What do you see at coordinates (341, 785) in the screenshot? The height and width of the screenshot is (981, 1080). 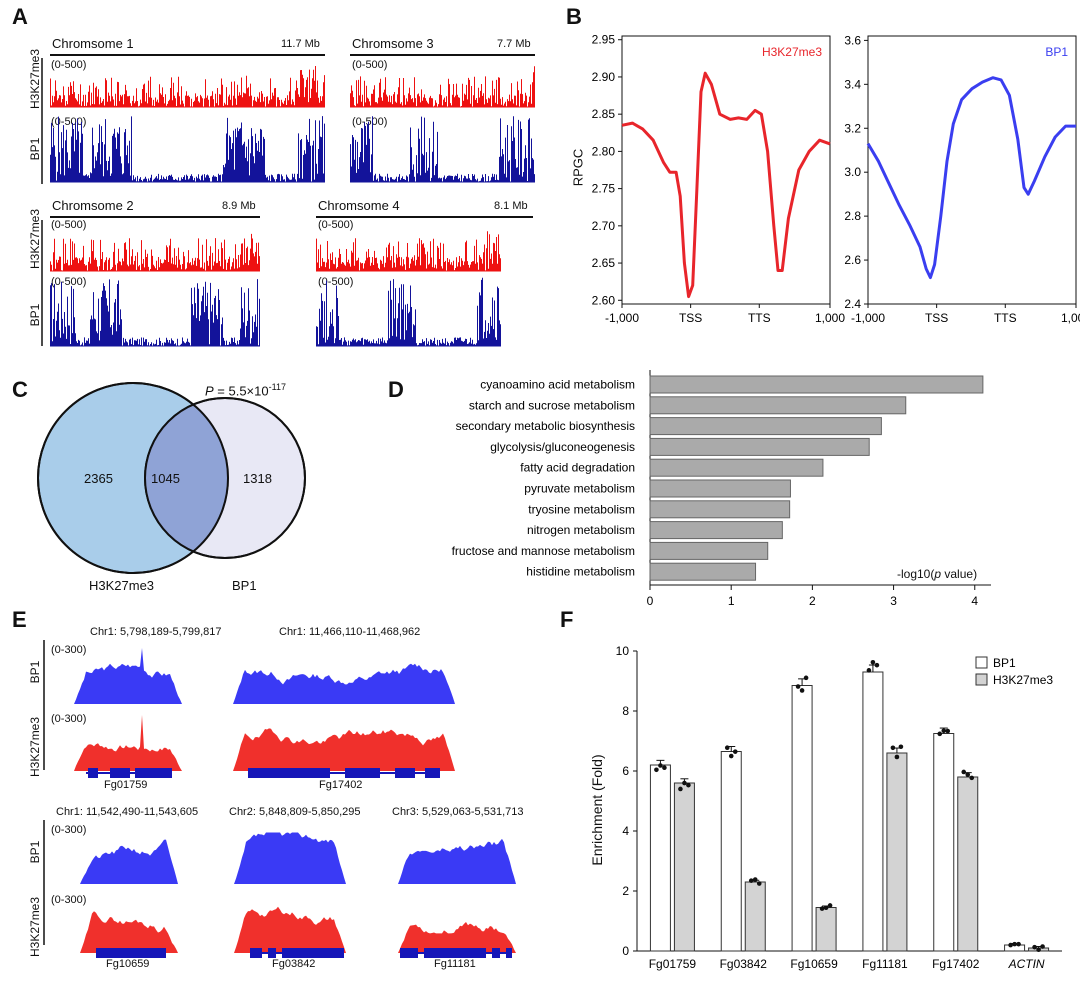 I see `gene-name: Fg17402` at bounding box center [341, 785].